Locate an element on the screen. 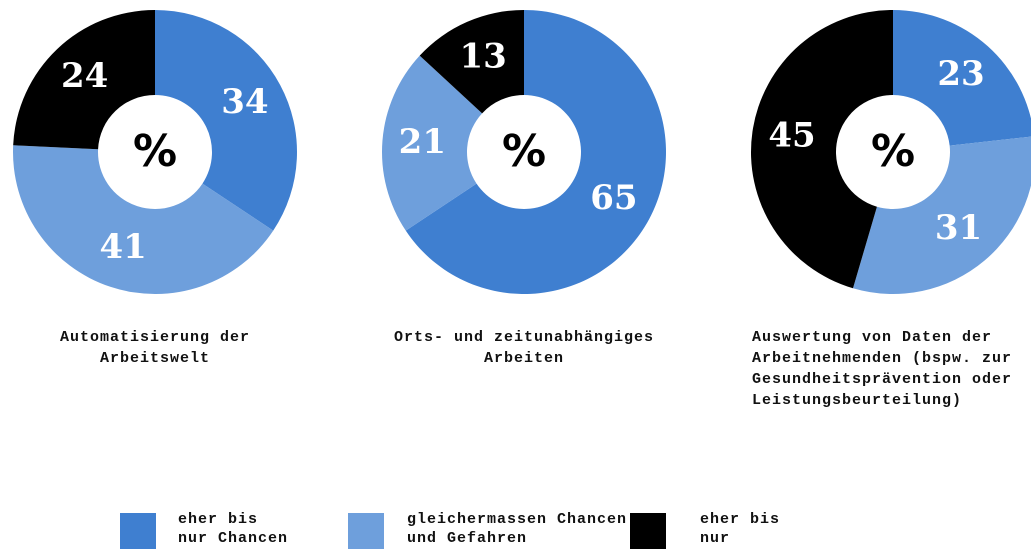 This screenshot has width=1031, height=549. data-label: 31 is located at coordinates (958, 228).